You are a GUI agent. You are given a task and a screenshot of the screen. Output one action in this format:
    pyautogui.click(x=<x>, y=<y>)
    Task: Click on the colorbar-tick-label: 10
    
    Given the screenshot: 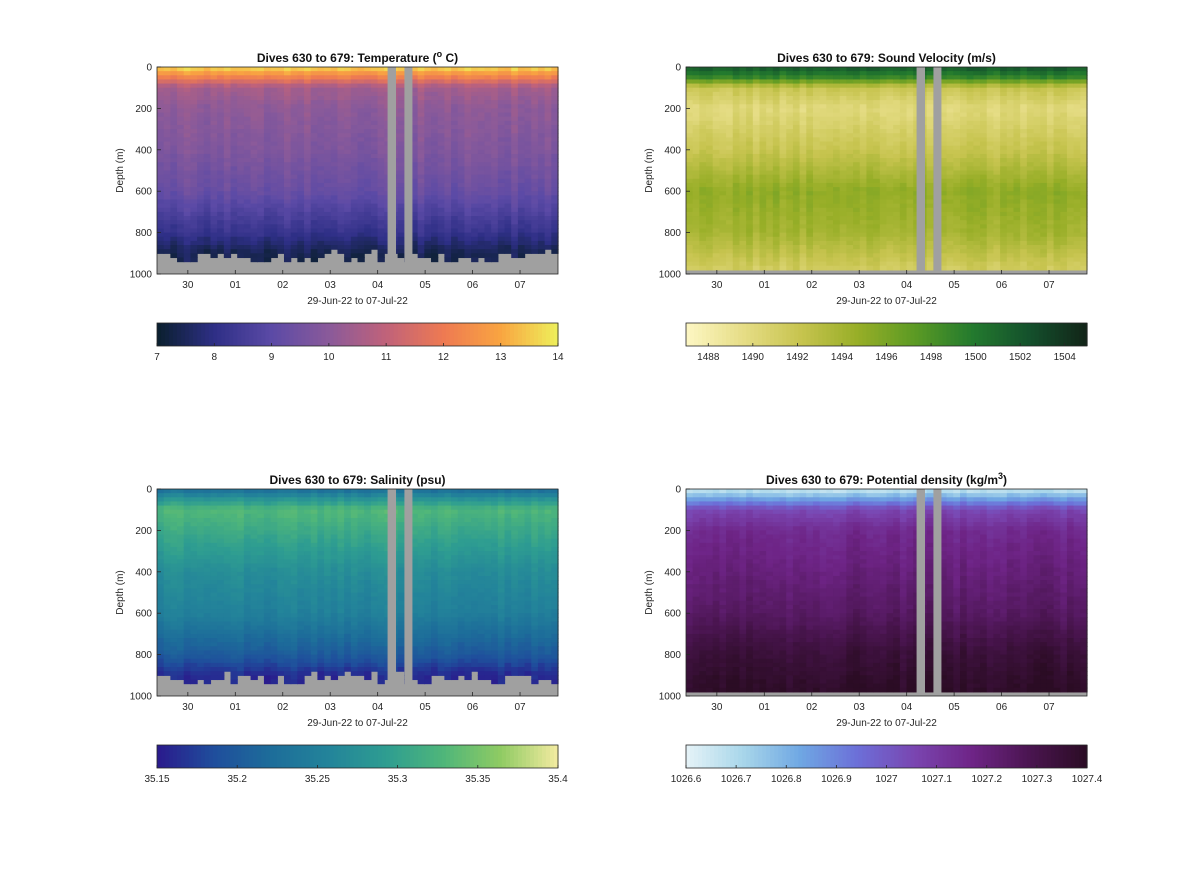 What is the action you would take?
    pyautogui.click(x=329, y=357)
    